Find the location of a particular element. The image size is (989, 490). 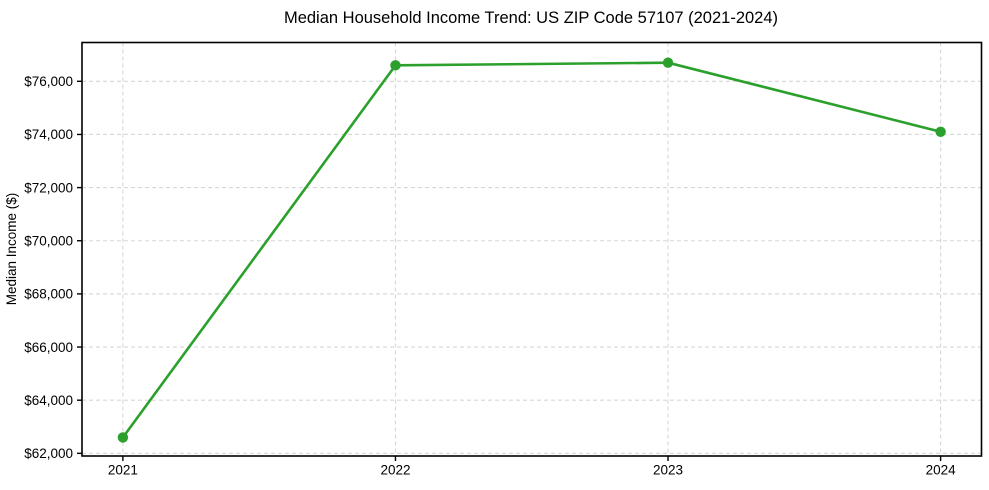

x-tick-label: 2023 is located at coordinates (668, 470).